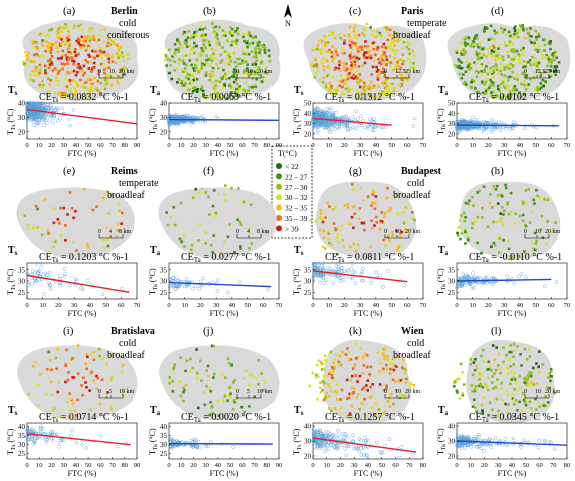 The image size is (575, 481). Describe the element at coordinates (440, 276) in the screenshot. I see `y-label-unit: (°C)` at that location.